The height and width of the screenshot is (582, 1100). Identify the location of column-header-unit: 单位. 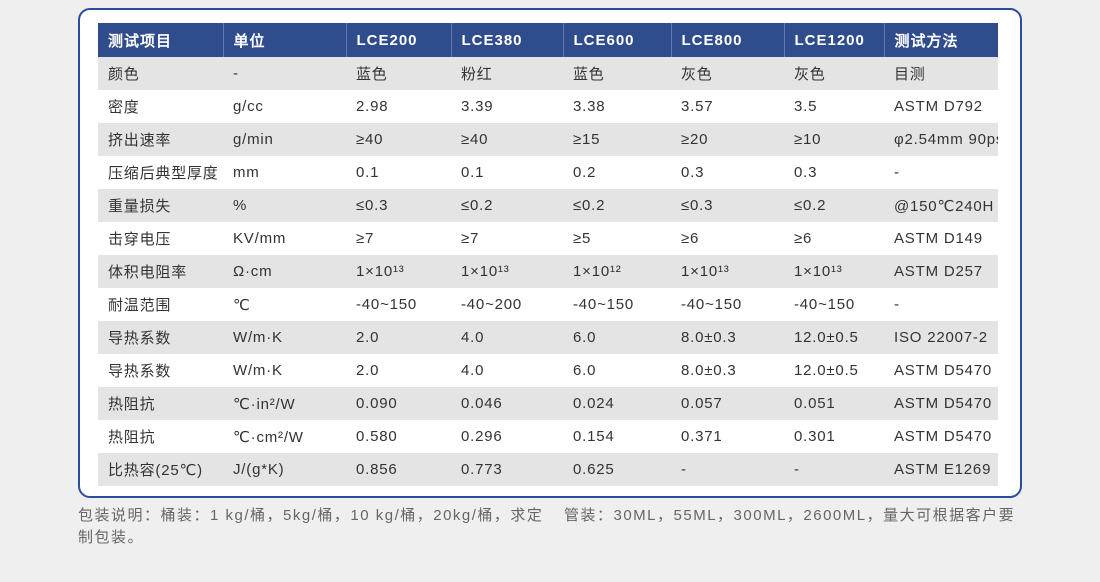
(284, 40).